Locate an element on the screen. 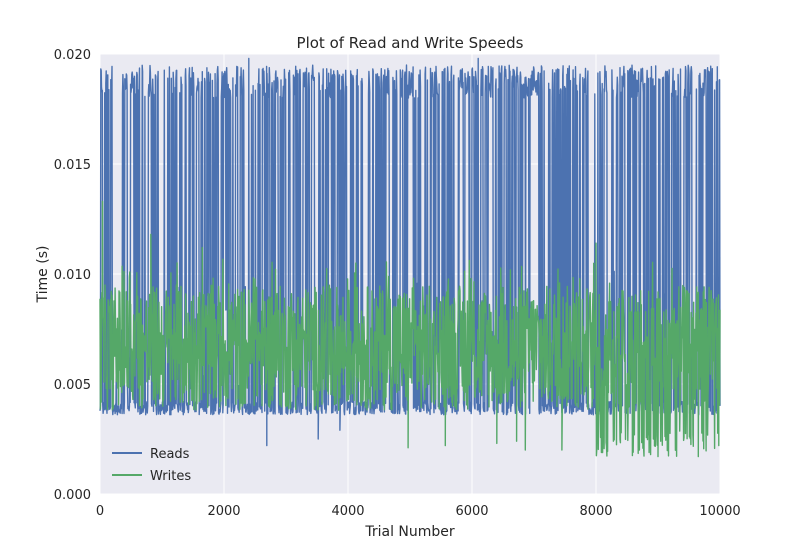 This screenshot has height=554, width=800. legend-label-writes: Writes is located at coordinates (170, 476).